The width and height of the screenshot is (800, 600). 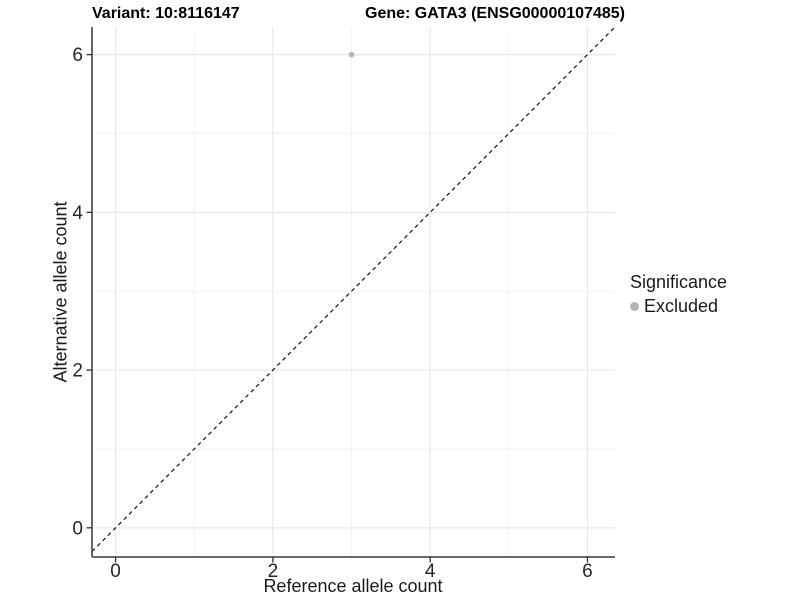 I want to click on y-tick-label: 6, so click(x=77, y=55).